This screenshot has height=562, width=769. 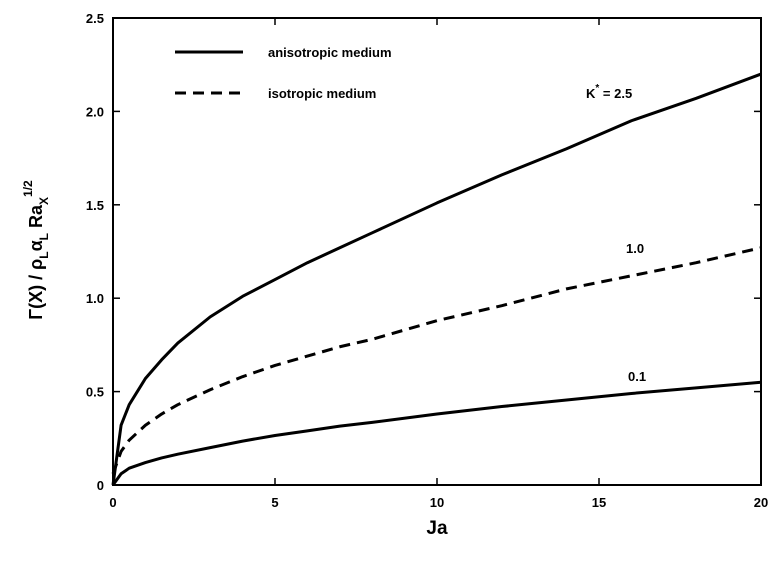 What do you see at coordinates (95, 18) in the screenshot?
I see `y-tick-label: 2.5` at bounding box center [95, 18].